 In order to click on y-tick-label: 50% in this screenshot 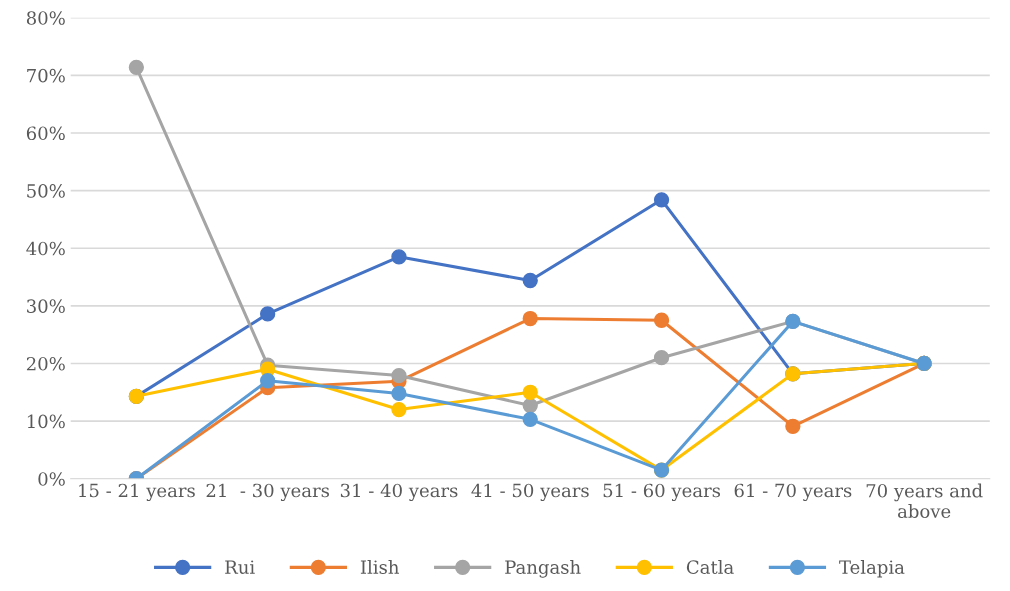, I will do `click(46, 191)`.